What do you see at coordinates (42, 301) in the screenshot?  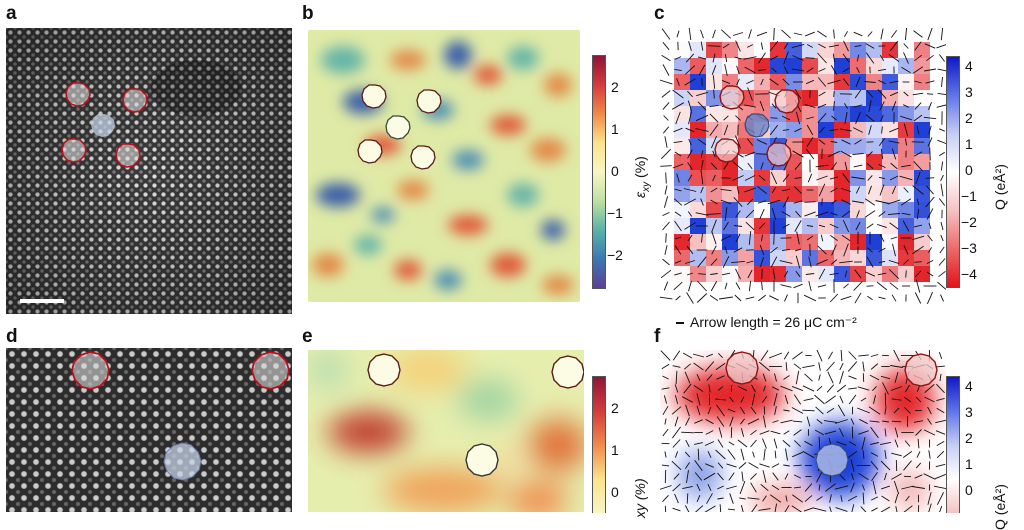 I see `scale-bar` at bounding box center [42, 301].